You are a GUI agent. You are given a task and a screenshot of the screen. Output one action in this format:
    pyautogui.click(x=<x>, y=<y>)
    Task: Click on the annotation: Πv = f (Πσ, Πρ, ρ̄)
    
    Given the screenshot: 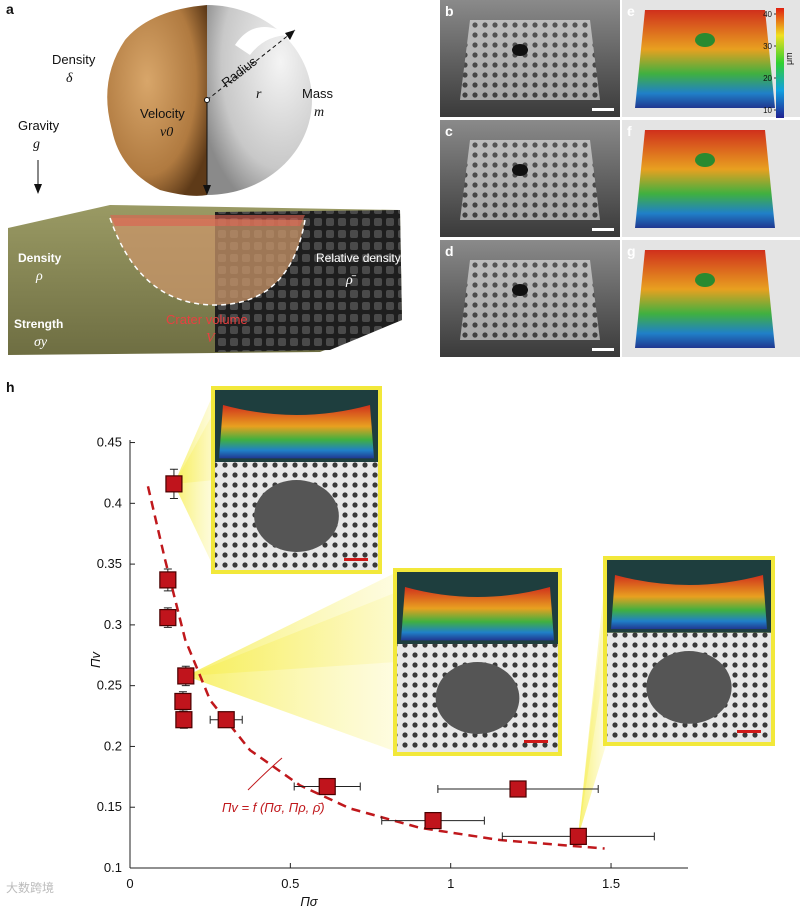 What is the action you would take?
    pyautogui.click(x=273, y=807)
    